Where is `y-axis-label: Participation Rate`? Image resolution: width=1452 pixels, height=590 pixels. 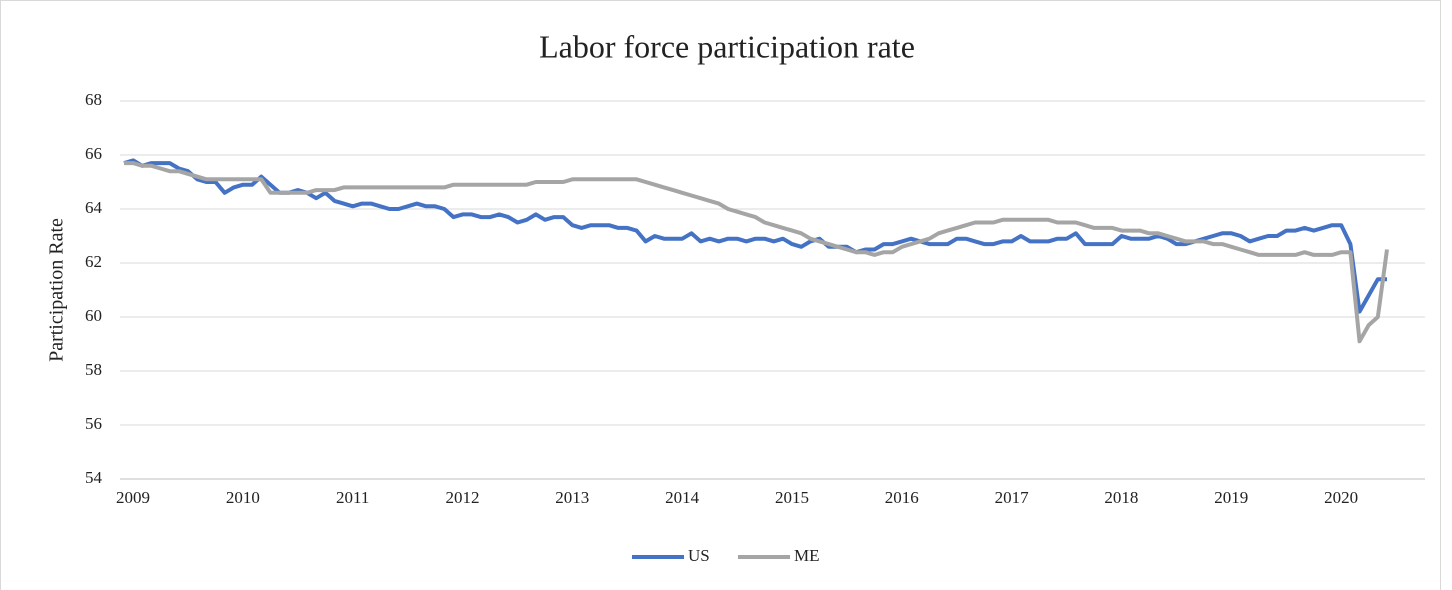
y-axis-label: Participation Rate is located at coordinates (57, 290).